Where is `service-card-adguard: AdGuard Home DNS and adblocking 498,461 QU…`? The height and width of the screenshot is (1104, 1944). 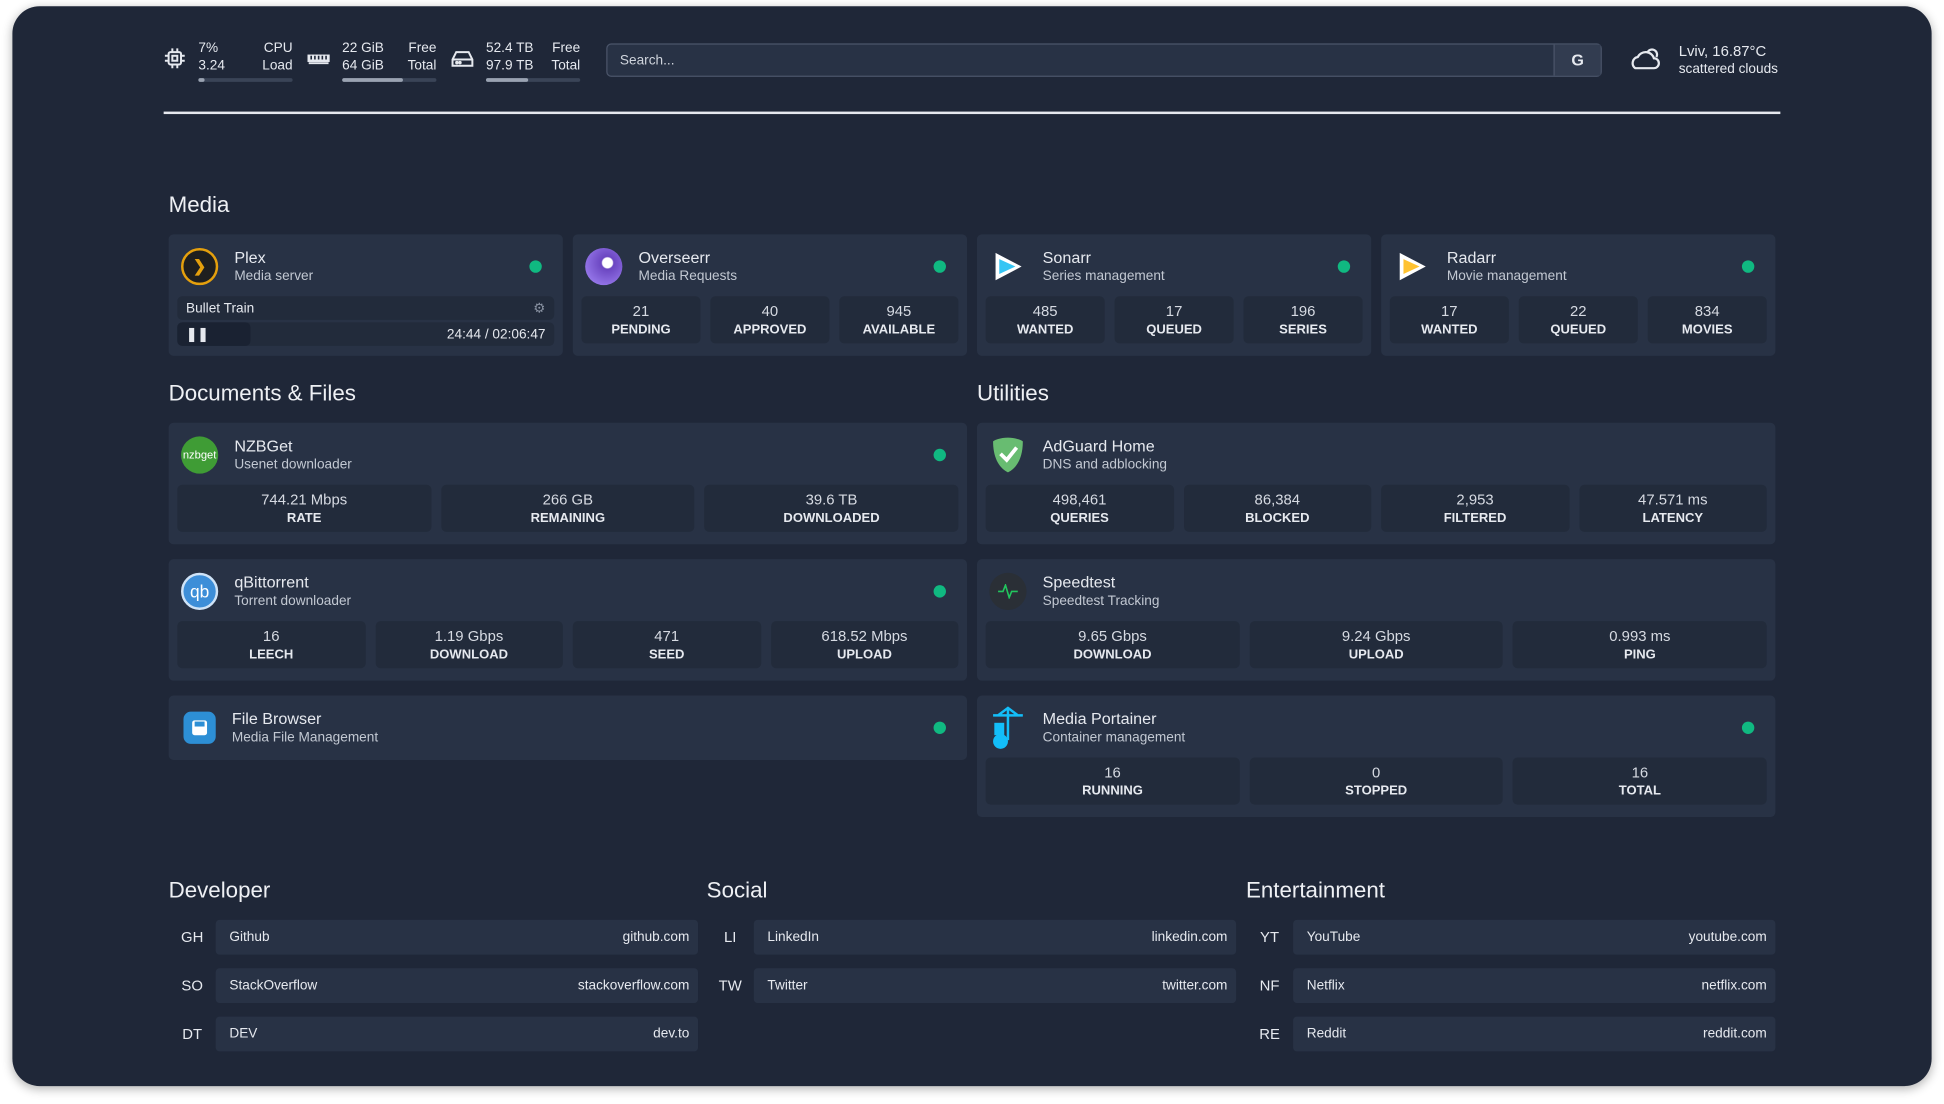 service-card-adguard: AdGuard Home DNS and adblocking 498,461 QU… is located at coordinates (1376, 483).